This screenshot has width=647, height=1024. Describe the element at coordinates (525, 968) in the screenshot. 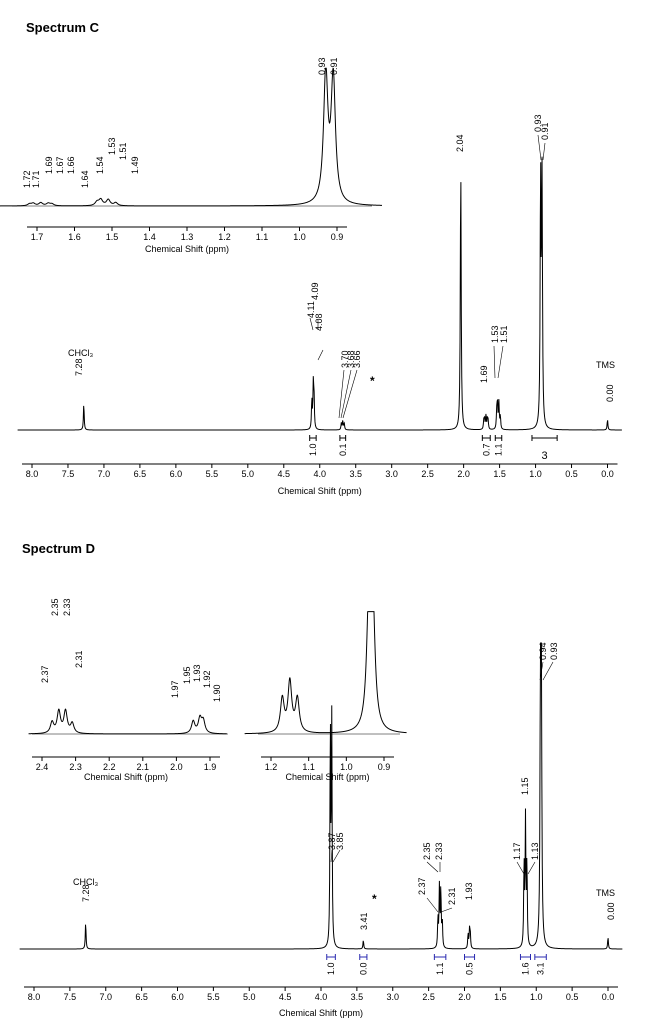

I see `integral-value: 1.6` at that location.